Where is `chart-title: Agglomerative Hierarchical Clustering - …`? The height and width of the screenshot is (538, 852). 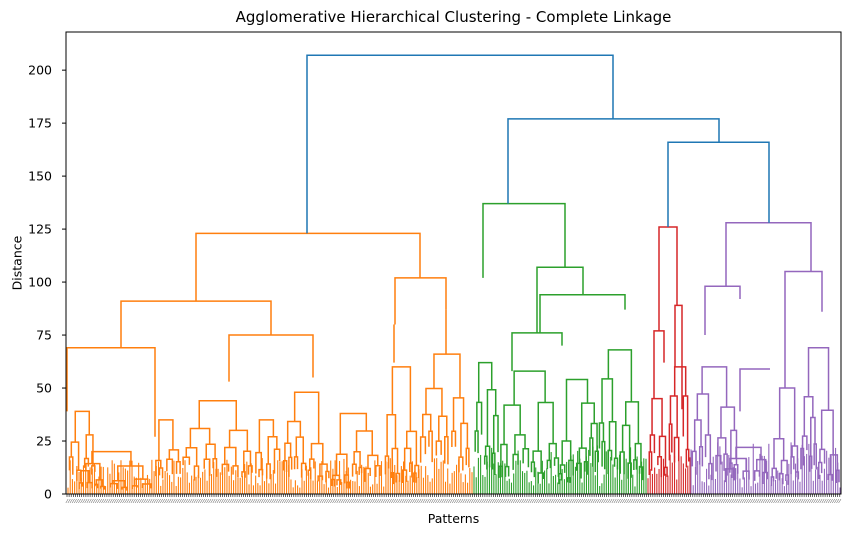 chart-title: Agglomerative Hierarchical Clustering - … is located at coordinates (453, 17).